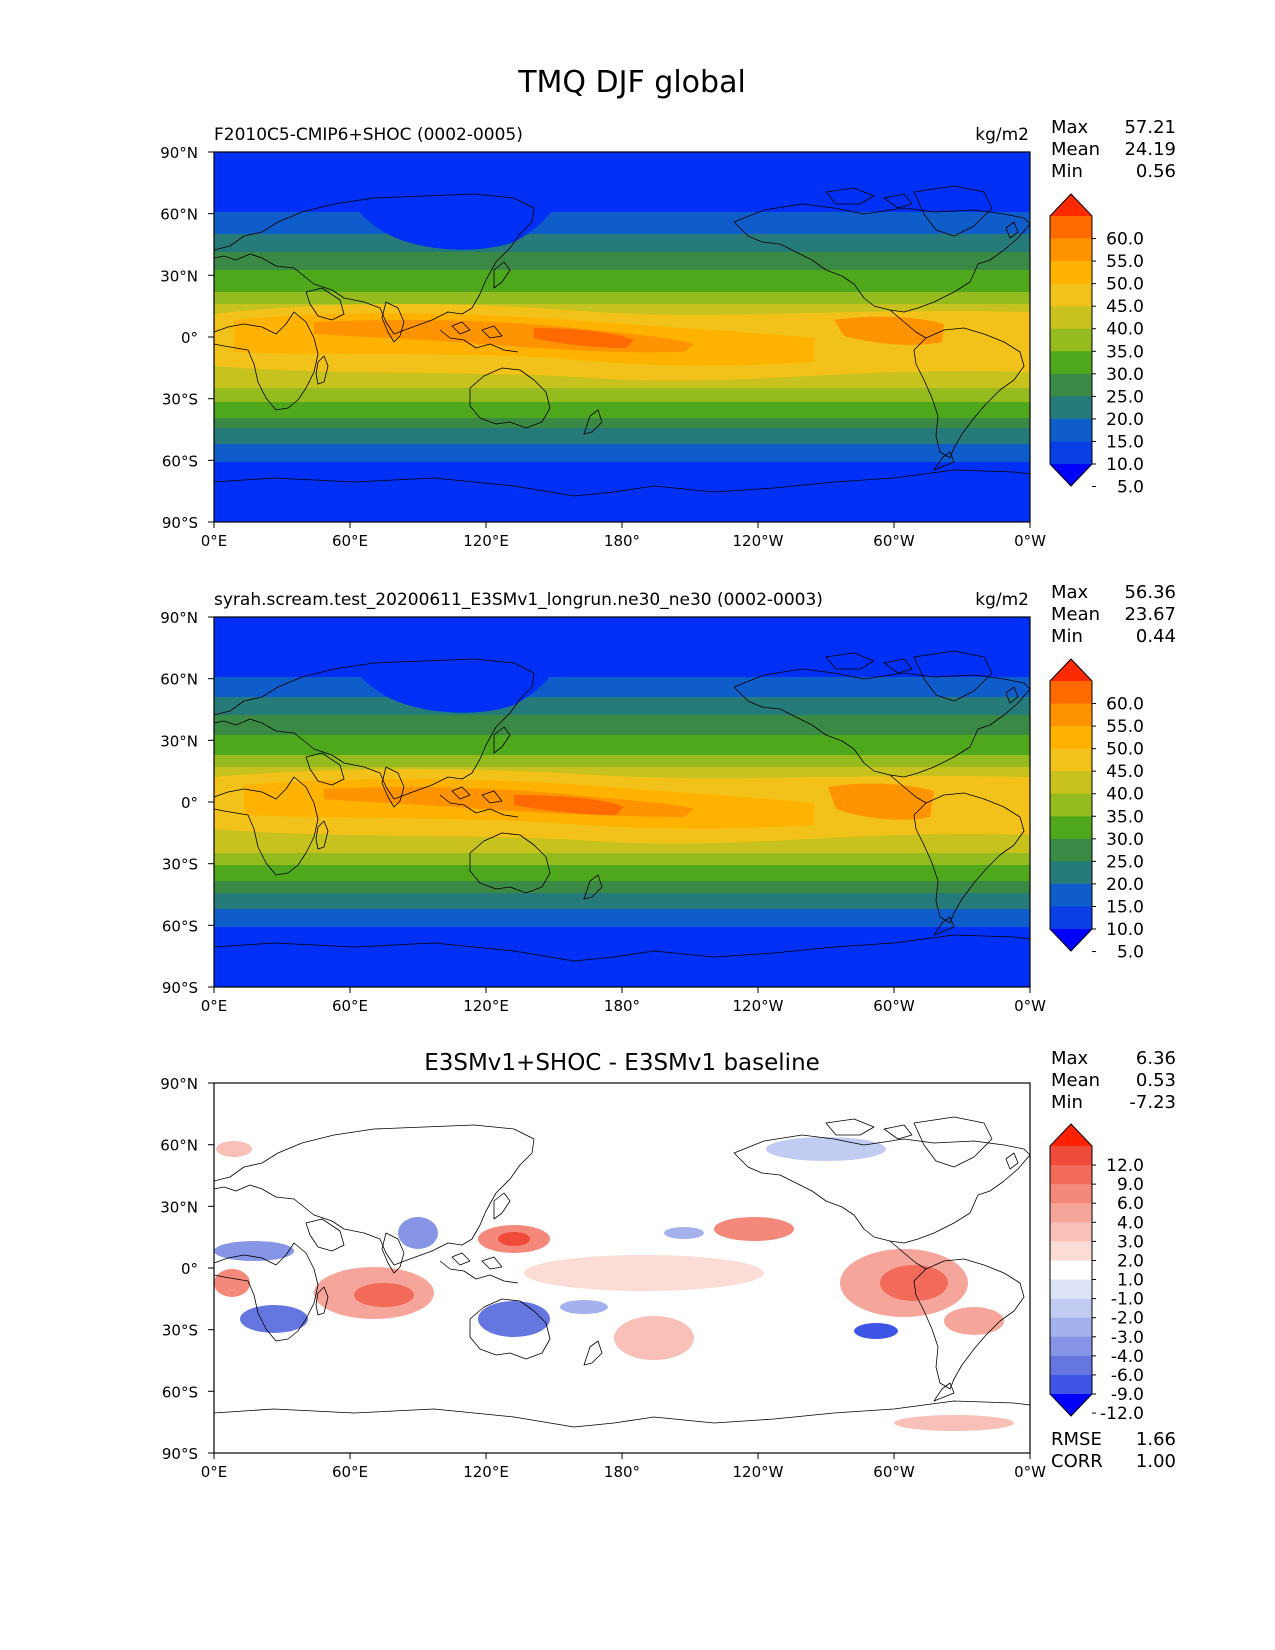 The image size is (1275, 1650). What do you see at coordinates (758, 541) in the screenshot?
I see `x-tick-label: 120°W` at bounding box center [758, 541].